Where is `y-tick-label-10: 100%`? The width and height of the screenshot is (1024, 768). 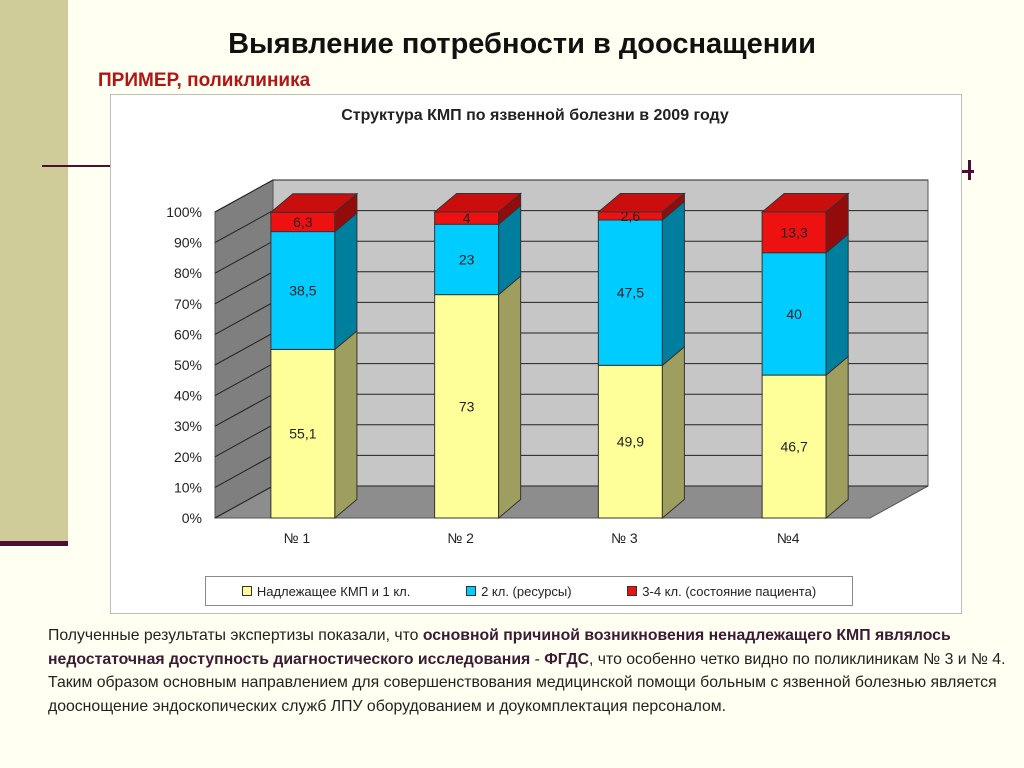
y-tick-label-10: 100% is located at coordinates (184, 212).